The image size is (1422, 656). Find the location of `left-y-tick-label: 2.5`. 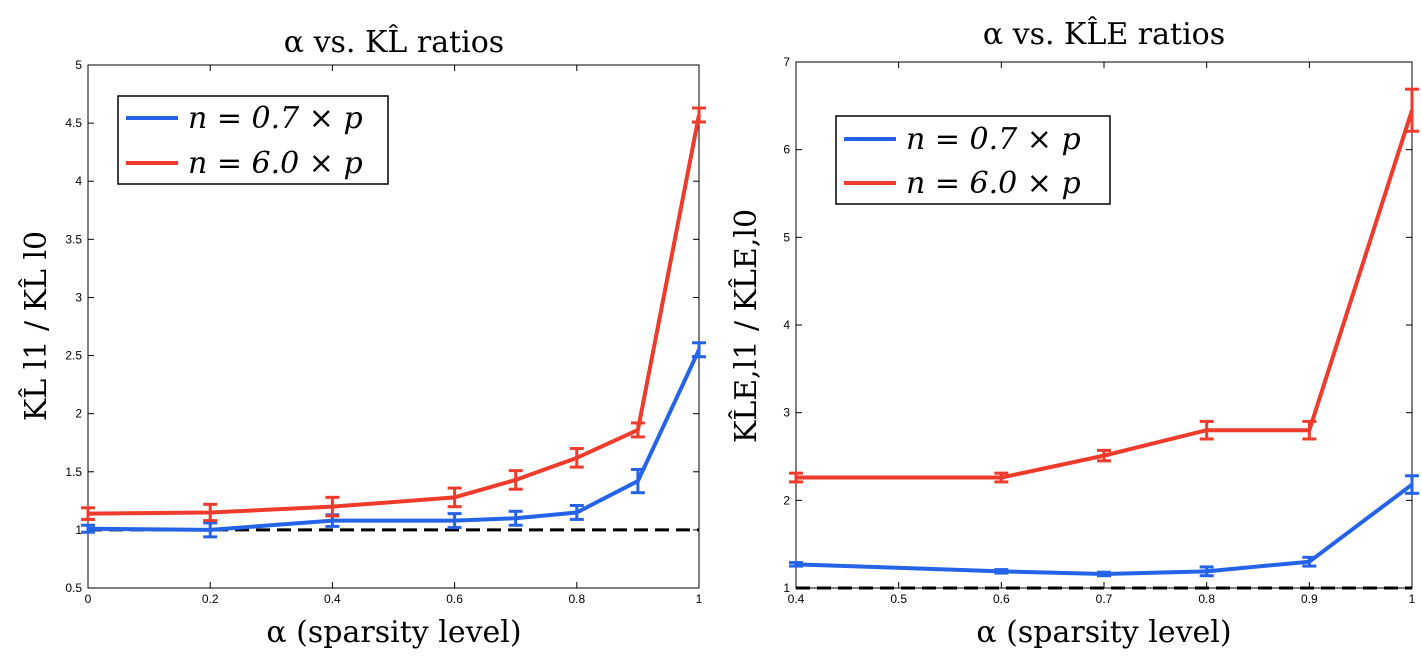

left-y-tick-label: 2.5 is located at coordinates (73, 356).